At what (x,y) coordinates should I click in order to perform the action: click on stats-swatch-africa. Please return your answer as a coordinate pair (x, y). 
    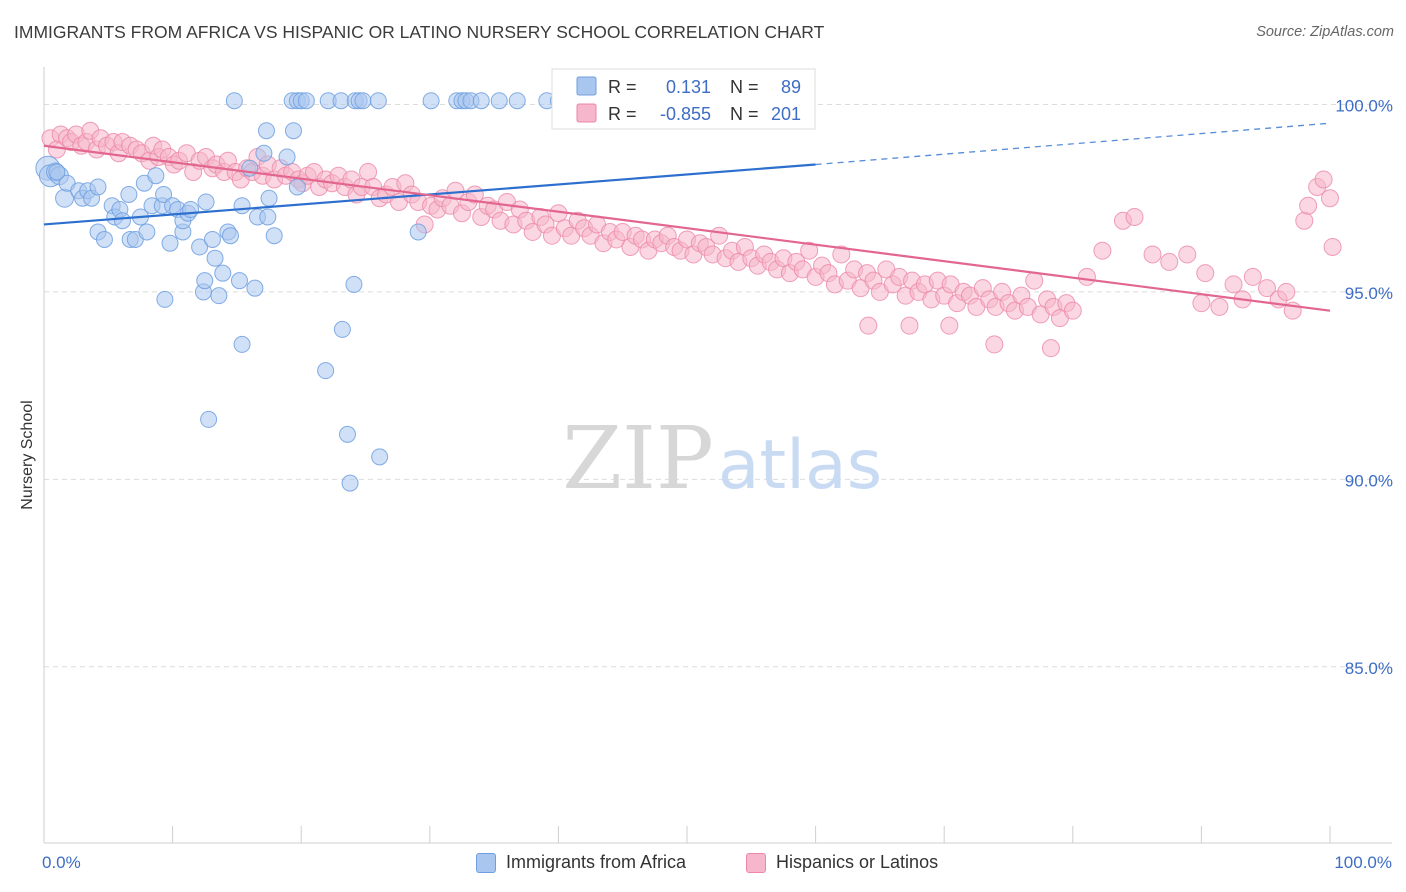
    Looking at the image, I should click on (586, 86).